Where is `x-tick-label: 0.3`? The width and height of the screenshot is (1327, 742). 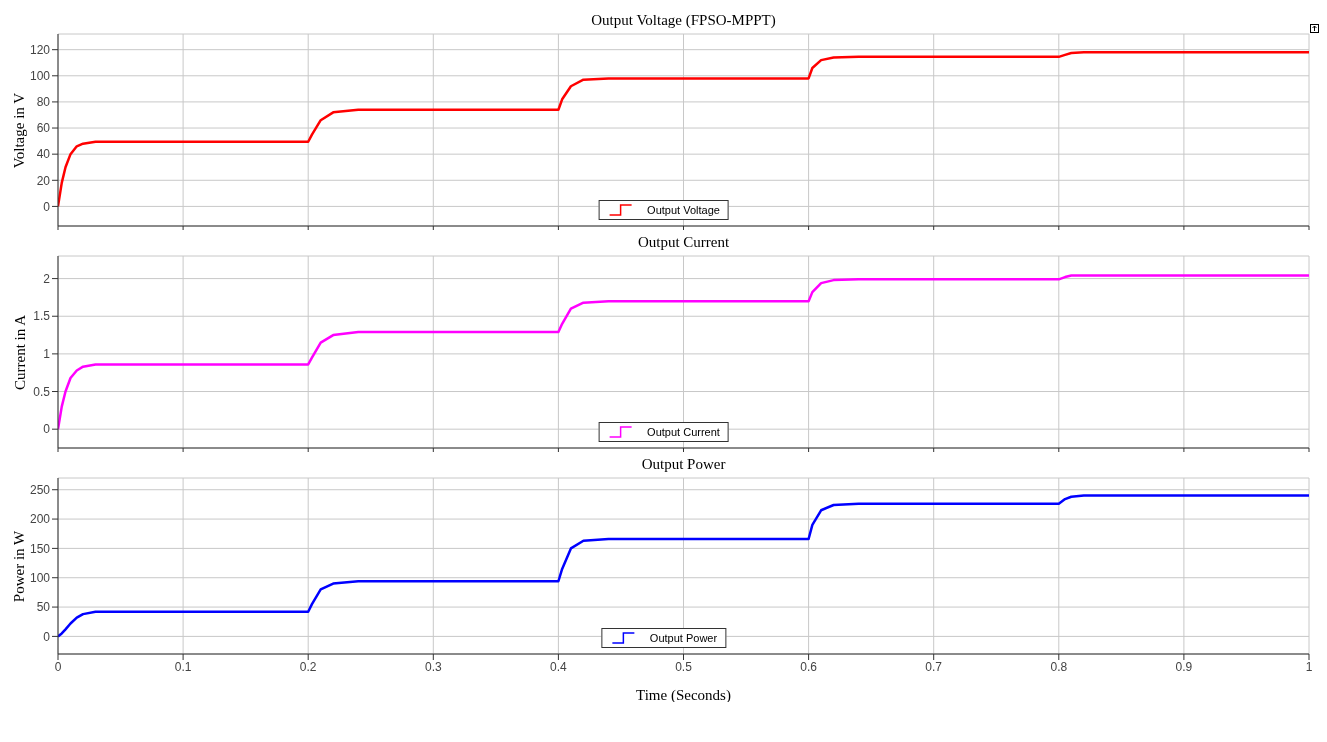 x-tick-label: 0.3 is located at coordinates (433, 666).